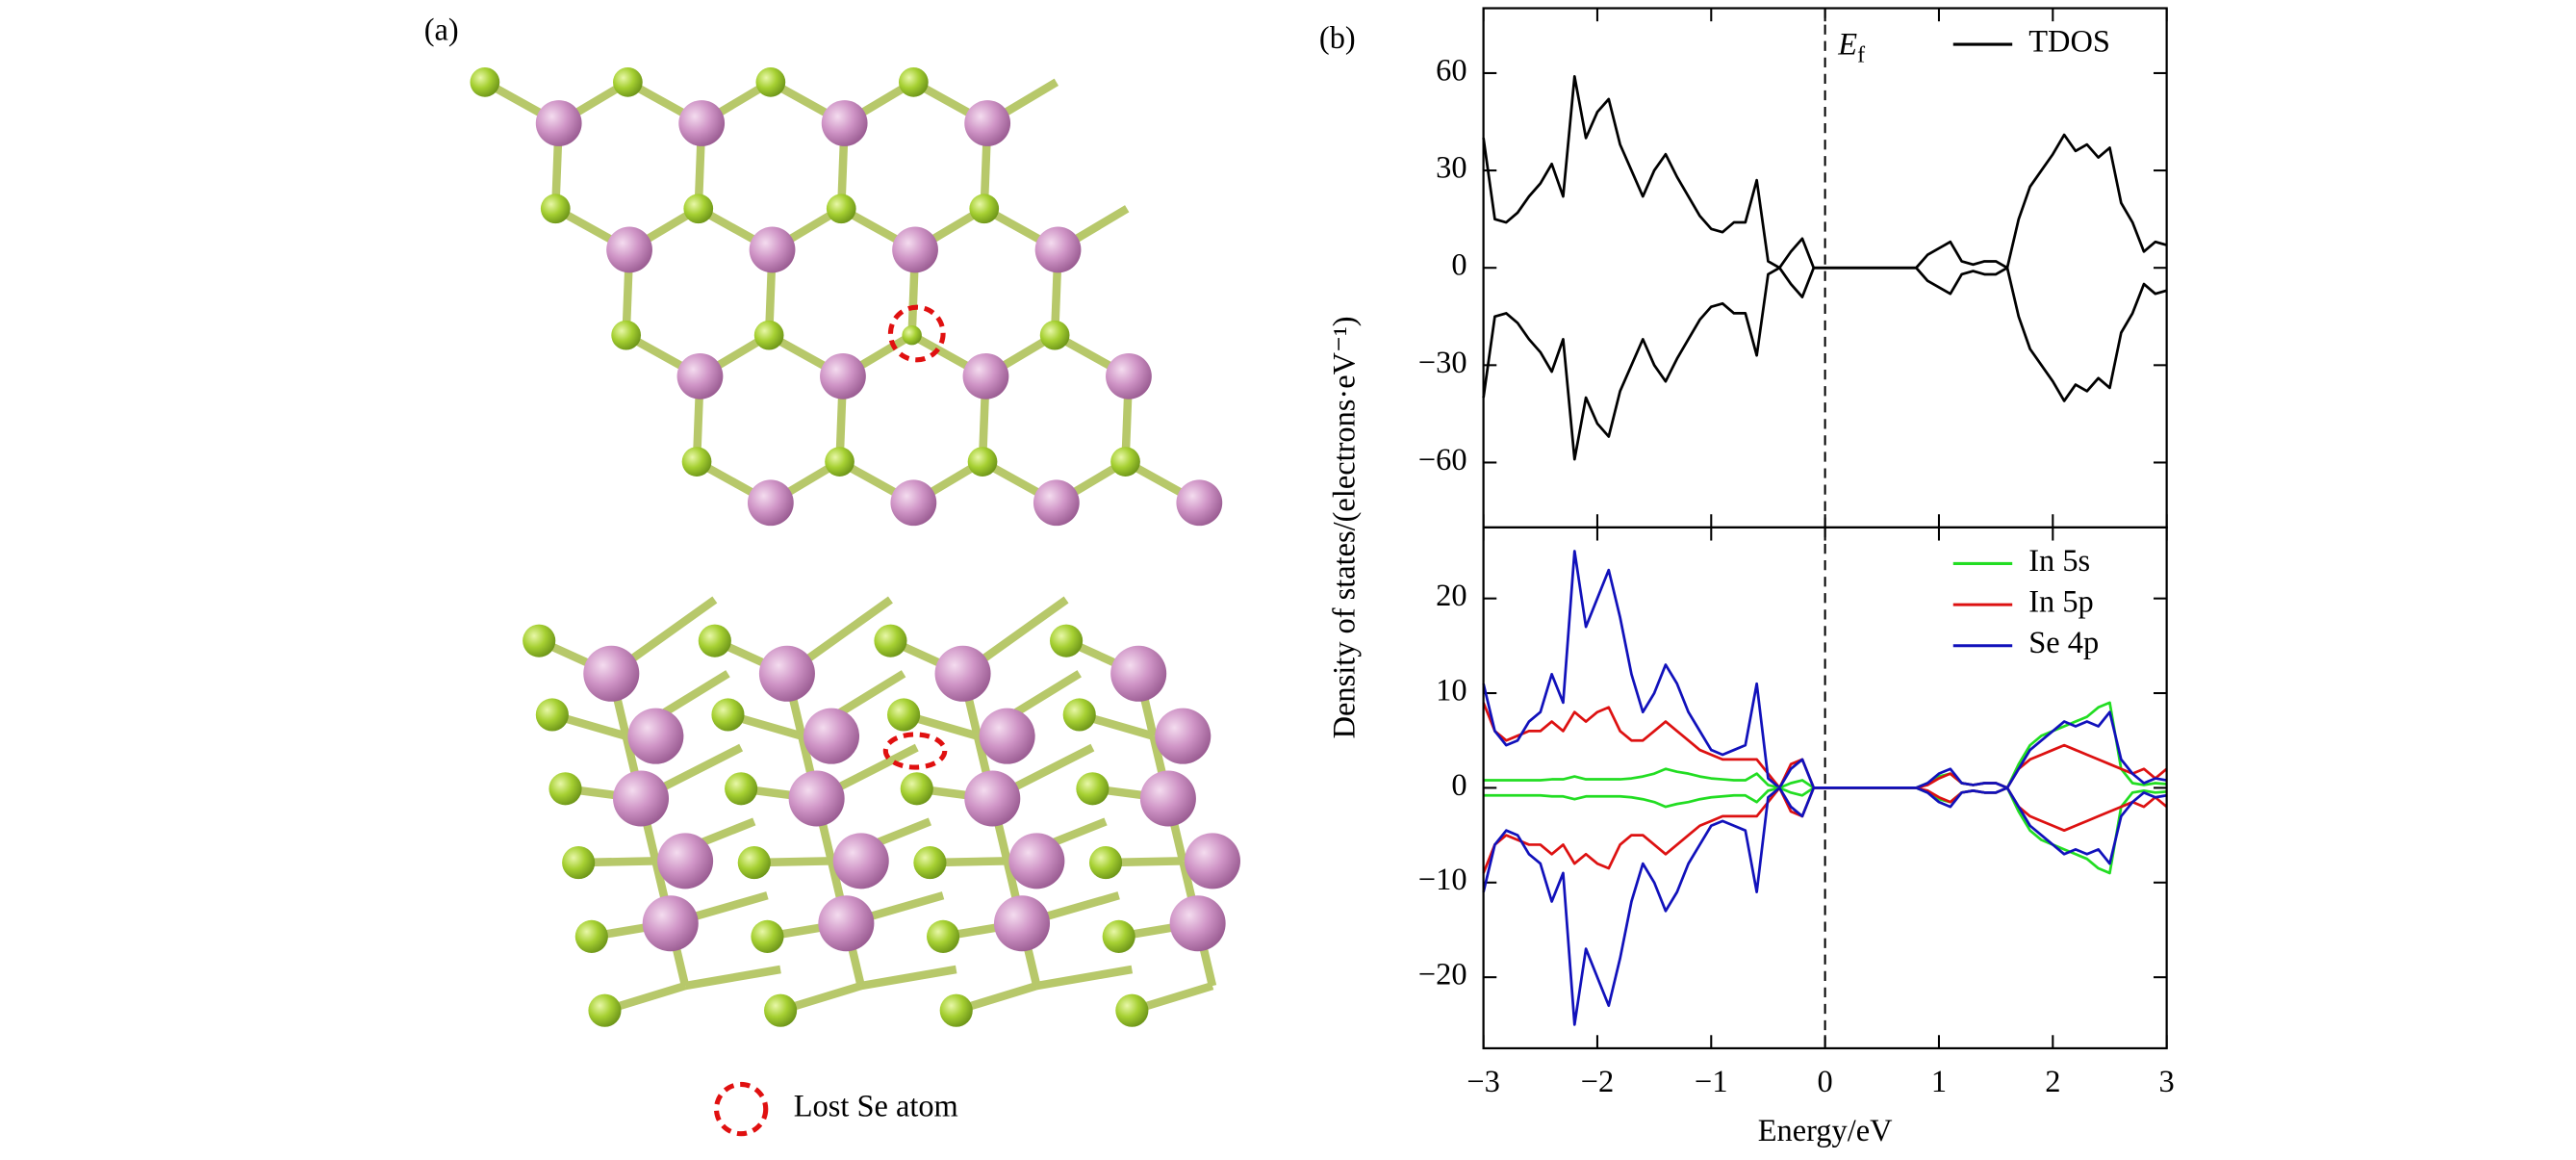 The height and width of the screenshot is (1160, 2576). I want to click on fermi-subscript: f, so click(1861, 55).